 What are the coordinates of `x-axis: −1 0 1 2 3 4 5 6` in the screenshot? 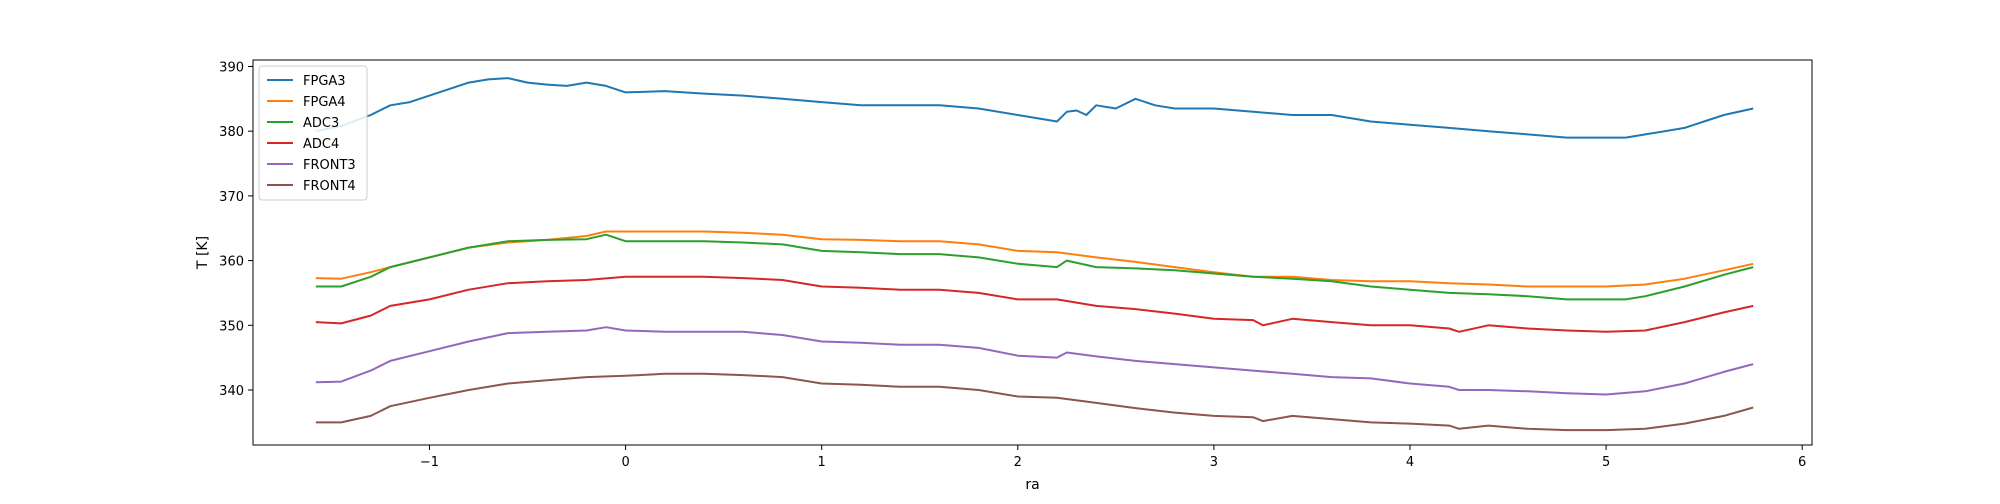 It's located at (1113, 457).